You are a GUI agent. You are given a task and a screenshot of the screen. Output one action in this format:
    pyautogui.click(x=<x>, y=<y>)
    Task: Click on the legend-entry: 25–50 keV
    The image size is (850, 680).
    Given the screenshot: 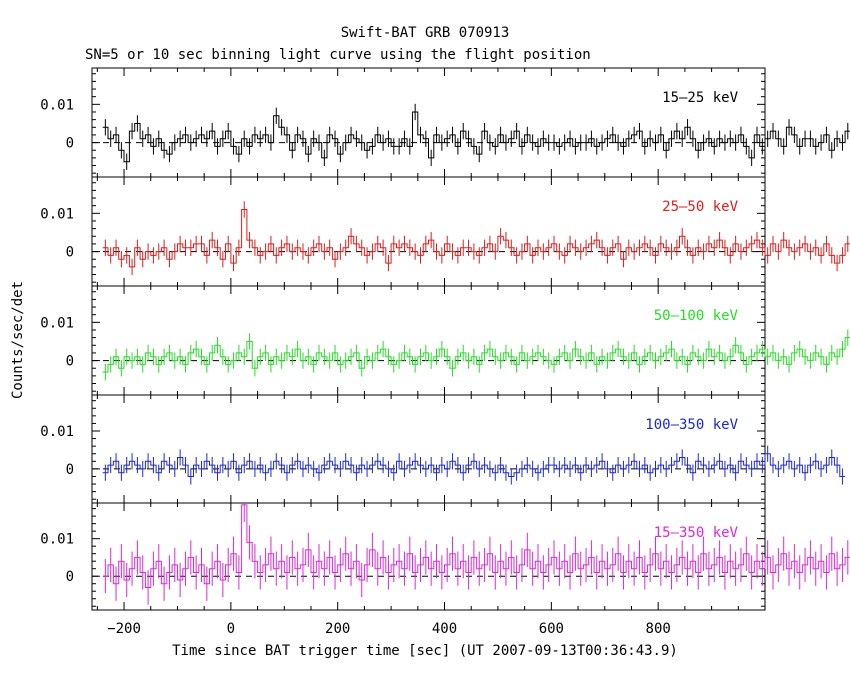 What is the action you would take?
    pyautogui.click(x=700, y=207)
    